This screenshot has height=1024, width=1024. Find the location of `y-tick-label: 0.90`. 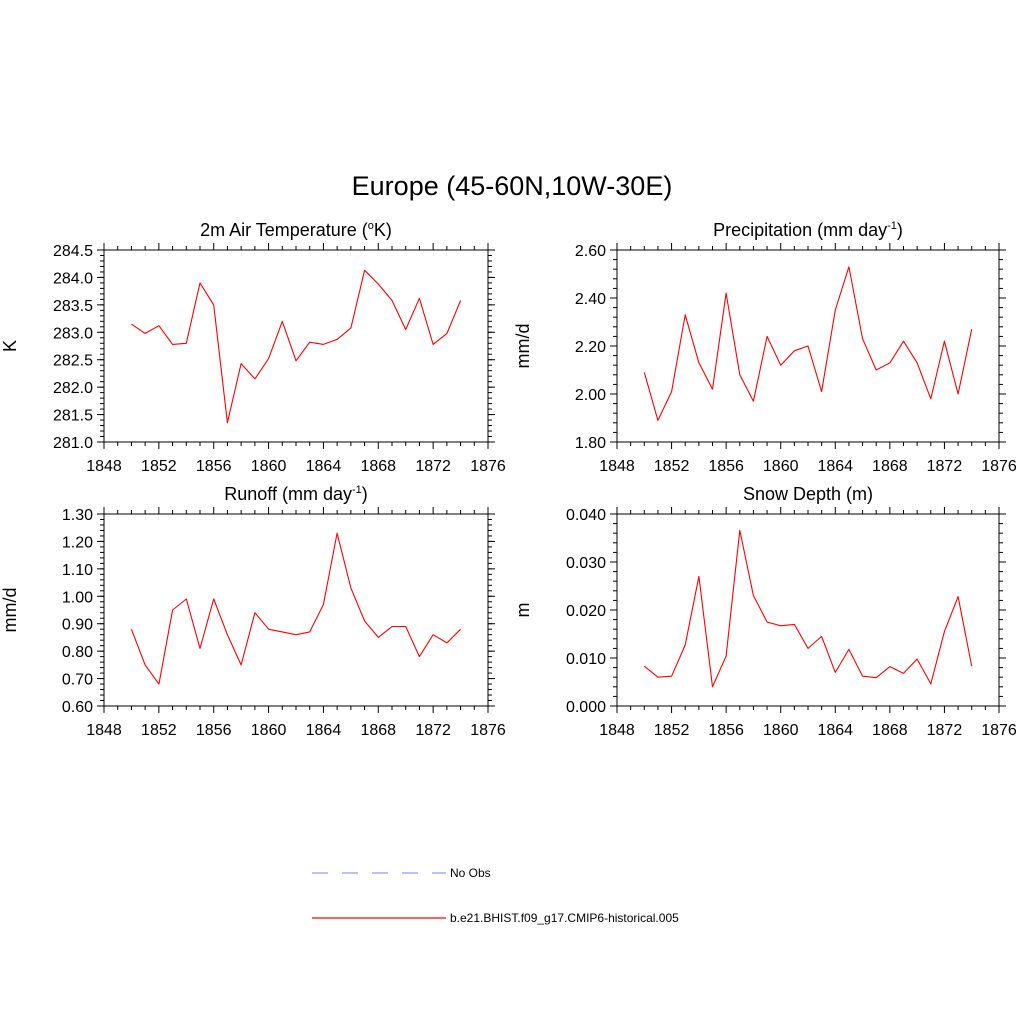

y-tick-label: 0.90 is located at coordinates (77, 625).